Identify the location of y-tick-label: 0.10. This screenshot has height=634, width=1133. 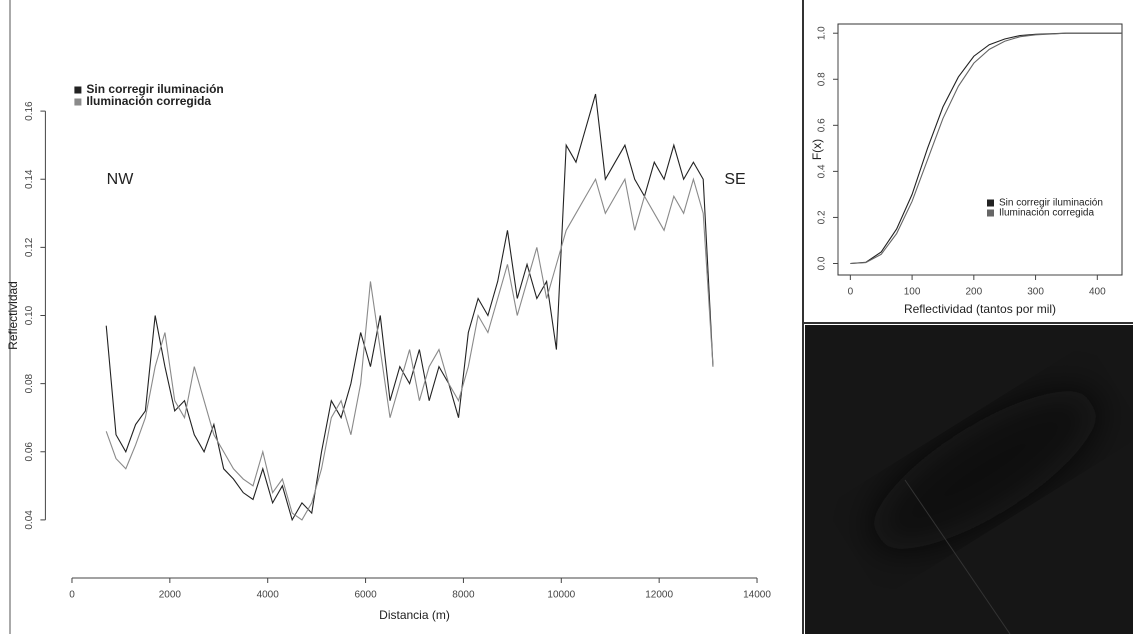
(29, 315).